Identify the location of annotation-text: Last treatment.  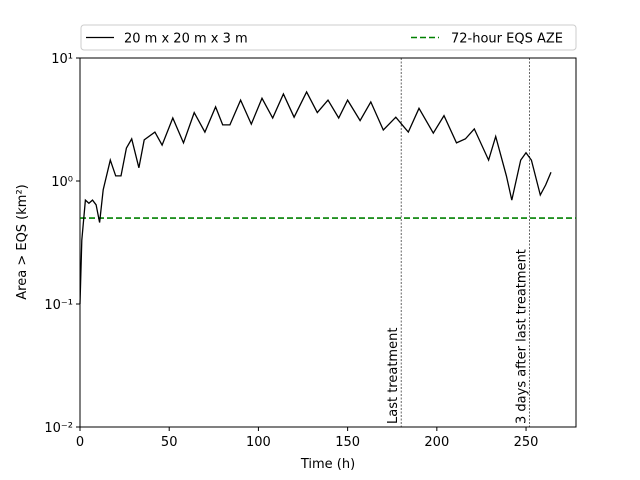
(393, 376).